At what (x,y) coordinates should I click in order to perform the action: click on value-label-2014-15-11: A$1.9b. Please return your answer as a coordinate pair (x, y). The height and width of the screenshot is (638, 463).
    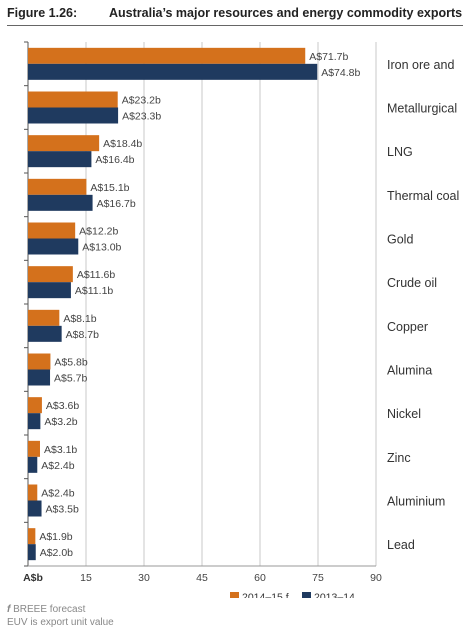
    Looking at the image, I should click on (55, 537).